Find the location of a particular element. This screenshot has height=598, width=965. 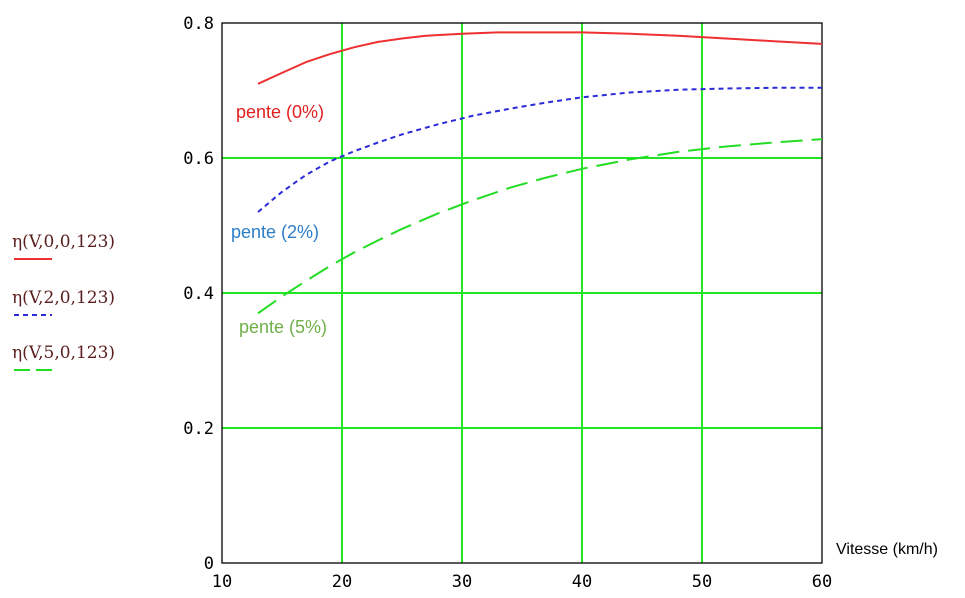

series-annotation-1: pente (2%) is located at coordinates (275, 232).